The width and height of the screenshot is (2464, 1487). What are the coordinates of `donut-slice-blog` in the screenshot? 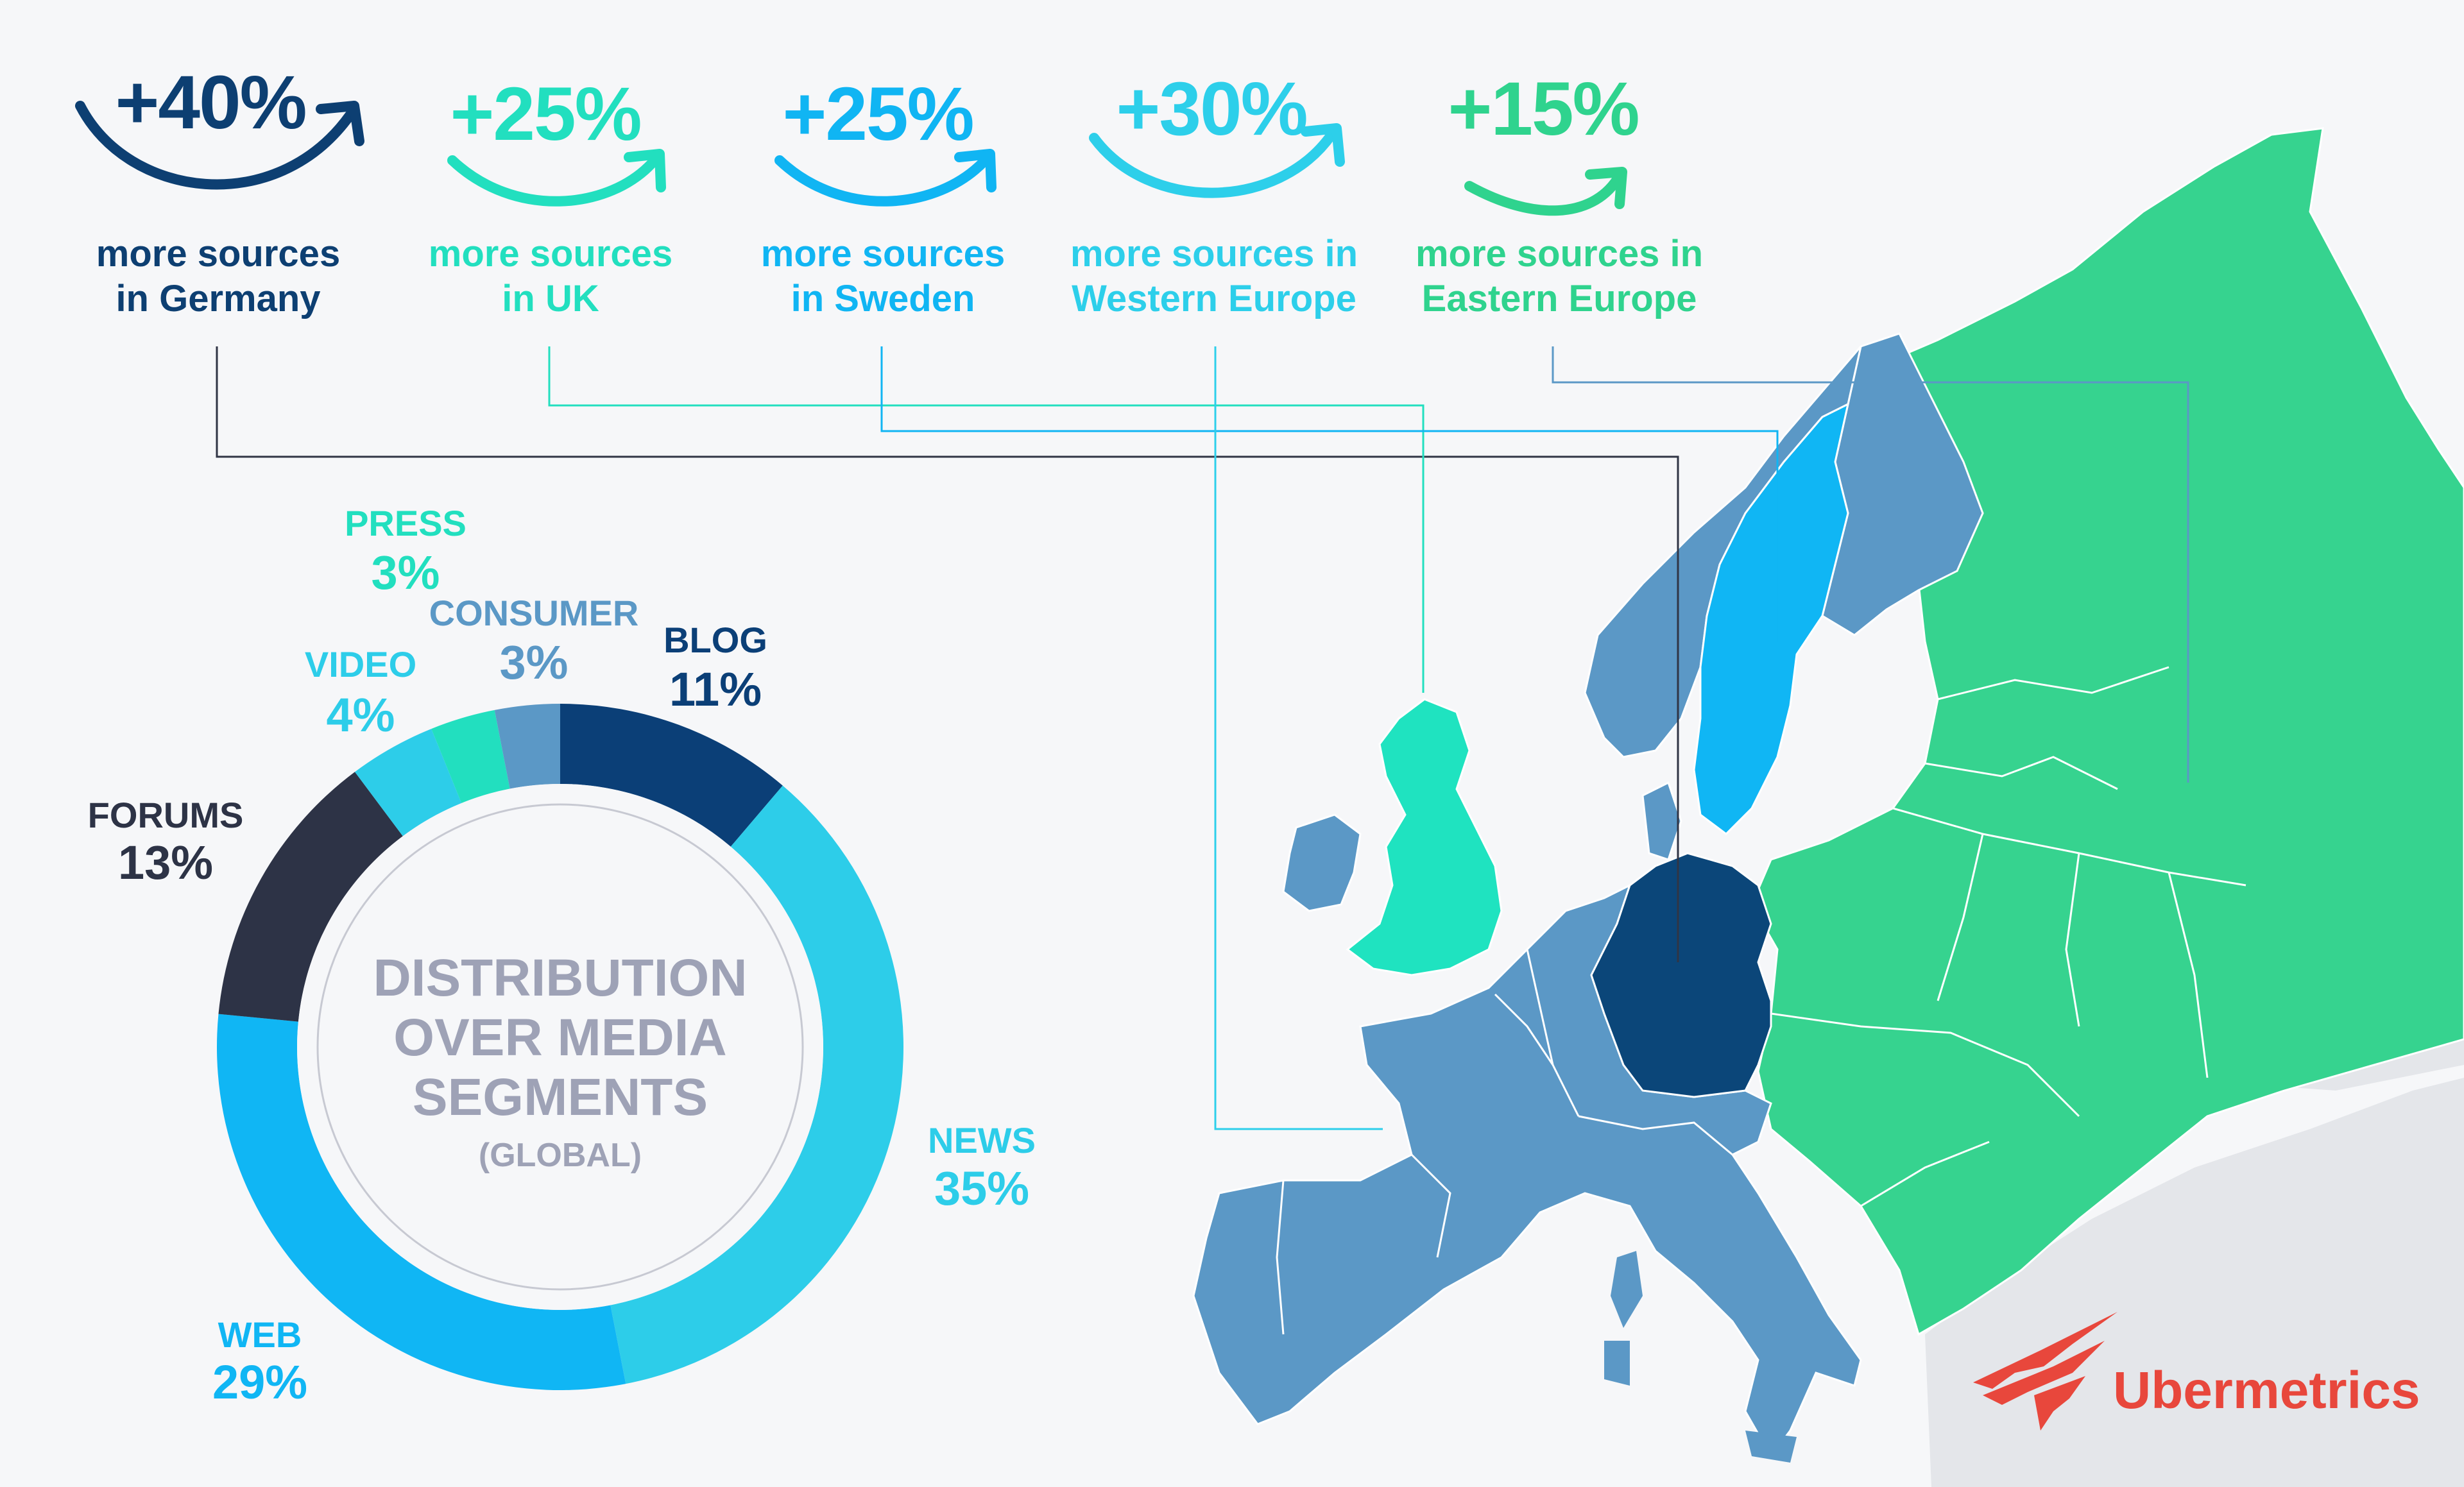 It's located at (672, 776).